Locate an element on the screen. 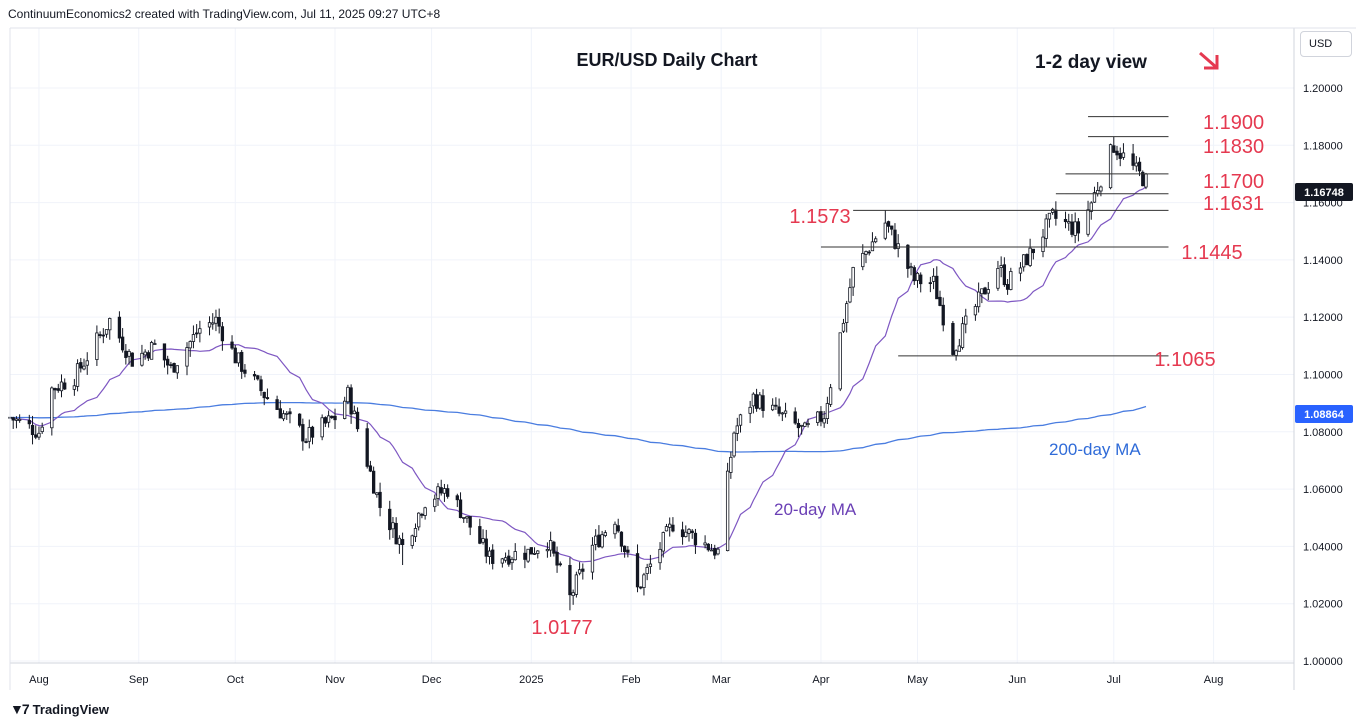 Image resolution: width=1366 pixels, height=727 pixels. currency-button: USD is located at coordinates (1326, 44).